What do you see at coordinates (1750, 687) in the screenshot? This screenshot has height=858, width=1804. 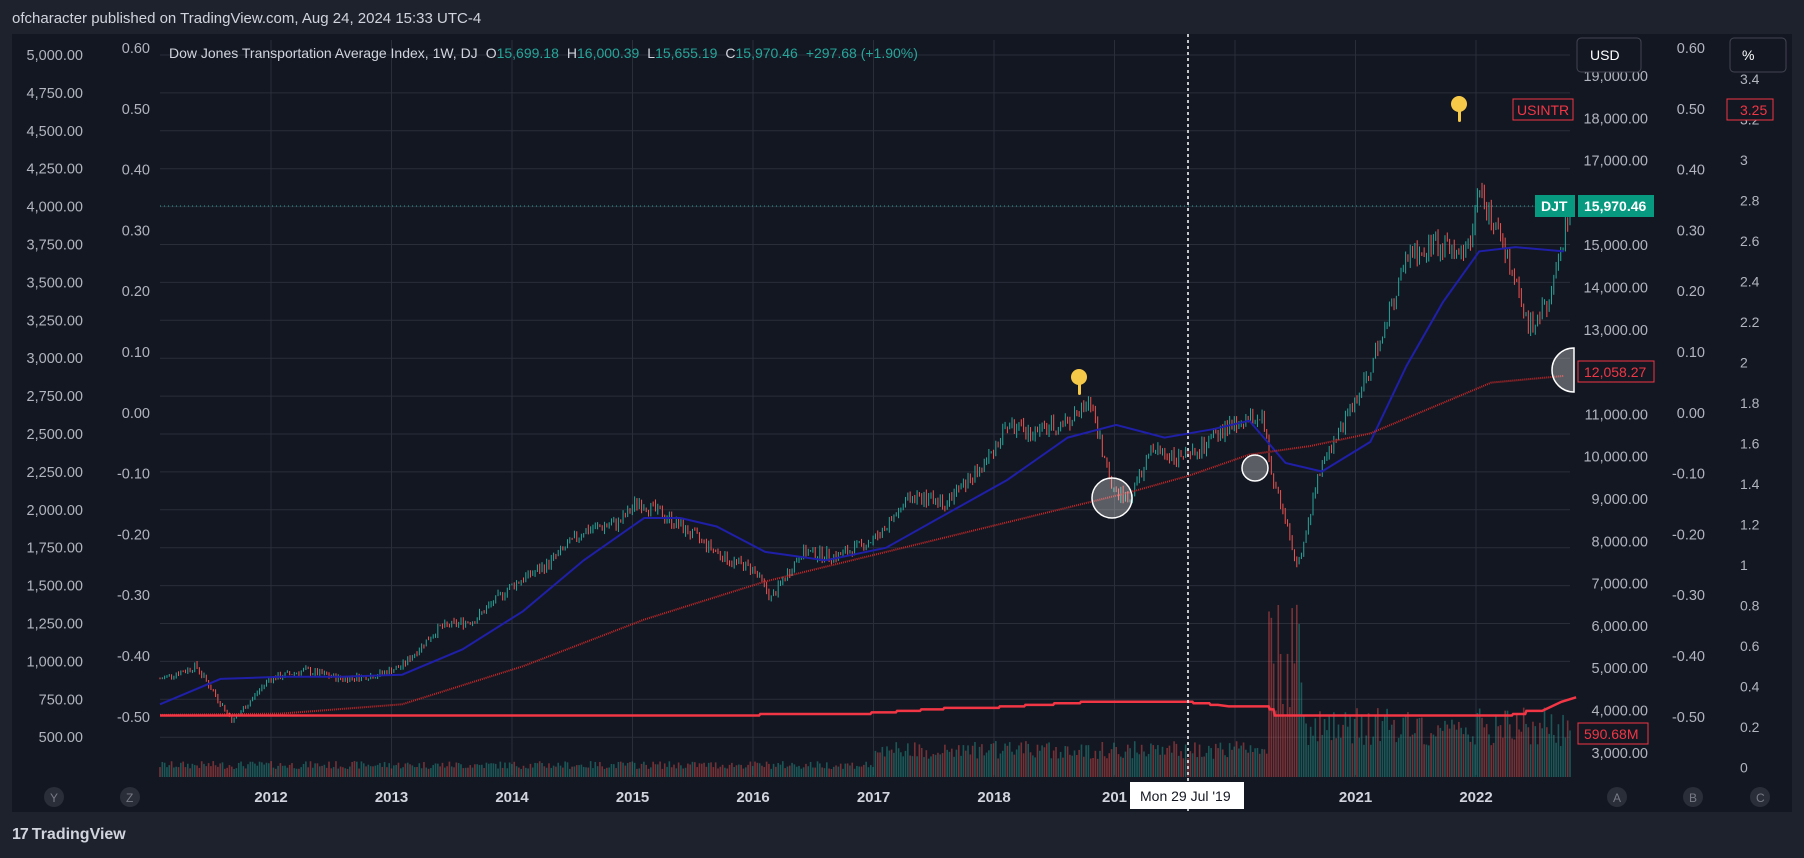 I see `axis-tick-label: 0.4` at bounding box center [1750, 687].